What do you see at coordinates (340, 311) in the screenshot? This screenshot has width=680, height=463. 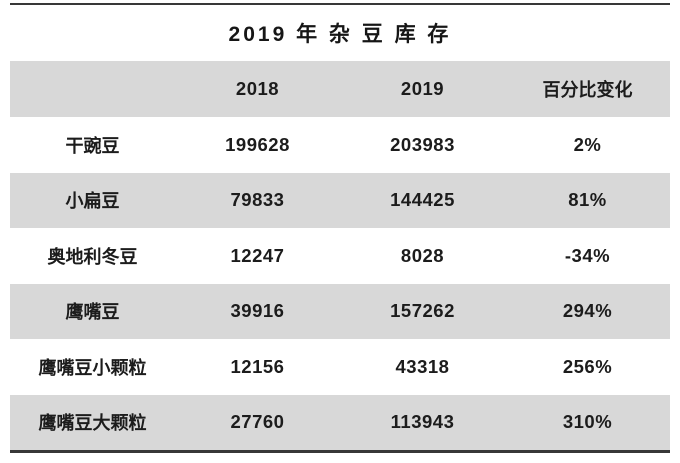 I see `table-row: 鹰嘴豆 39916 157262 294%` at bounding box center [340, 311].